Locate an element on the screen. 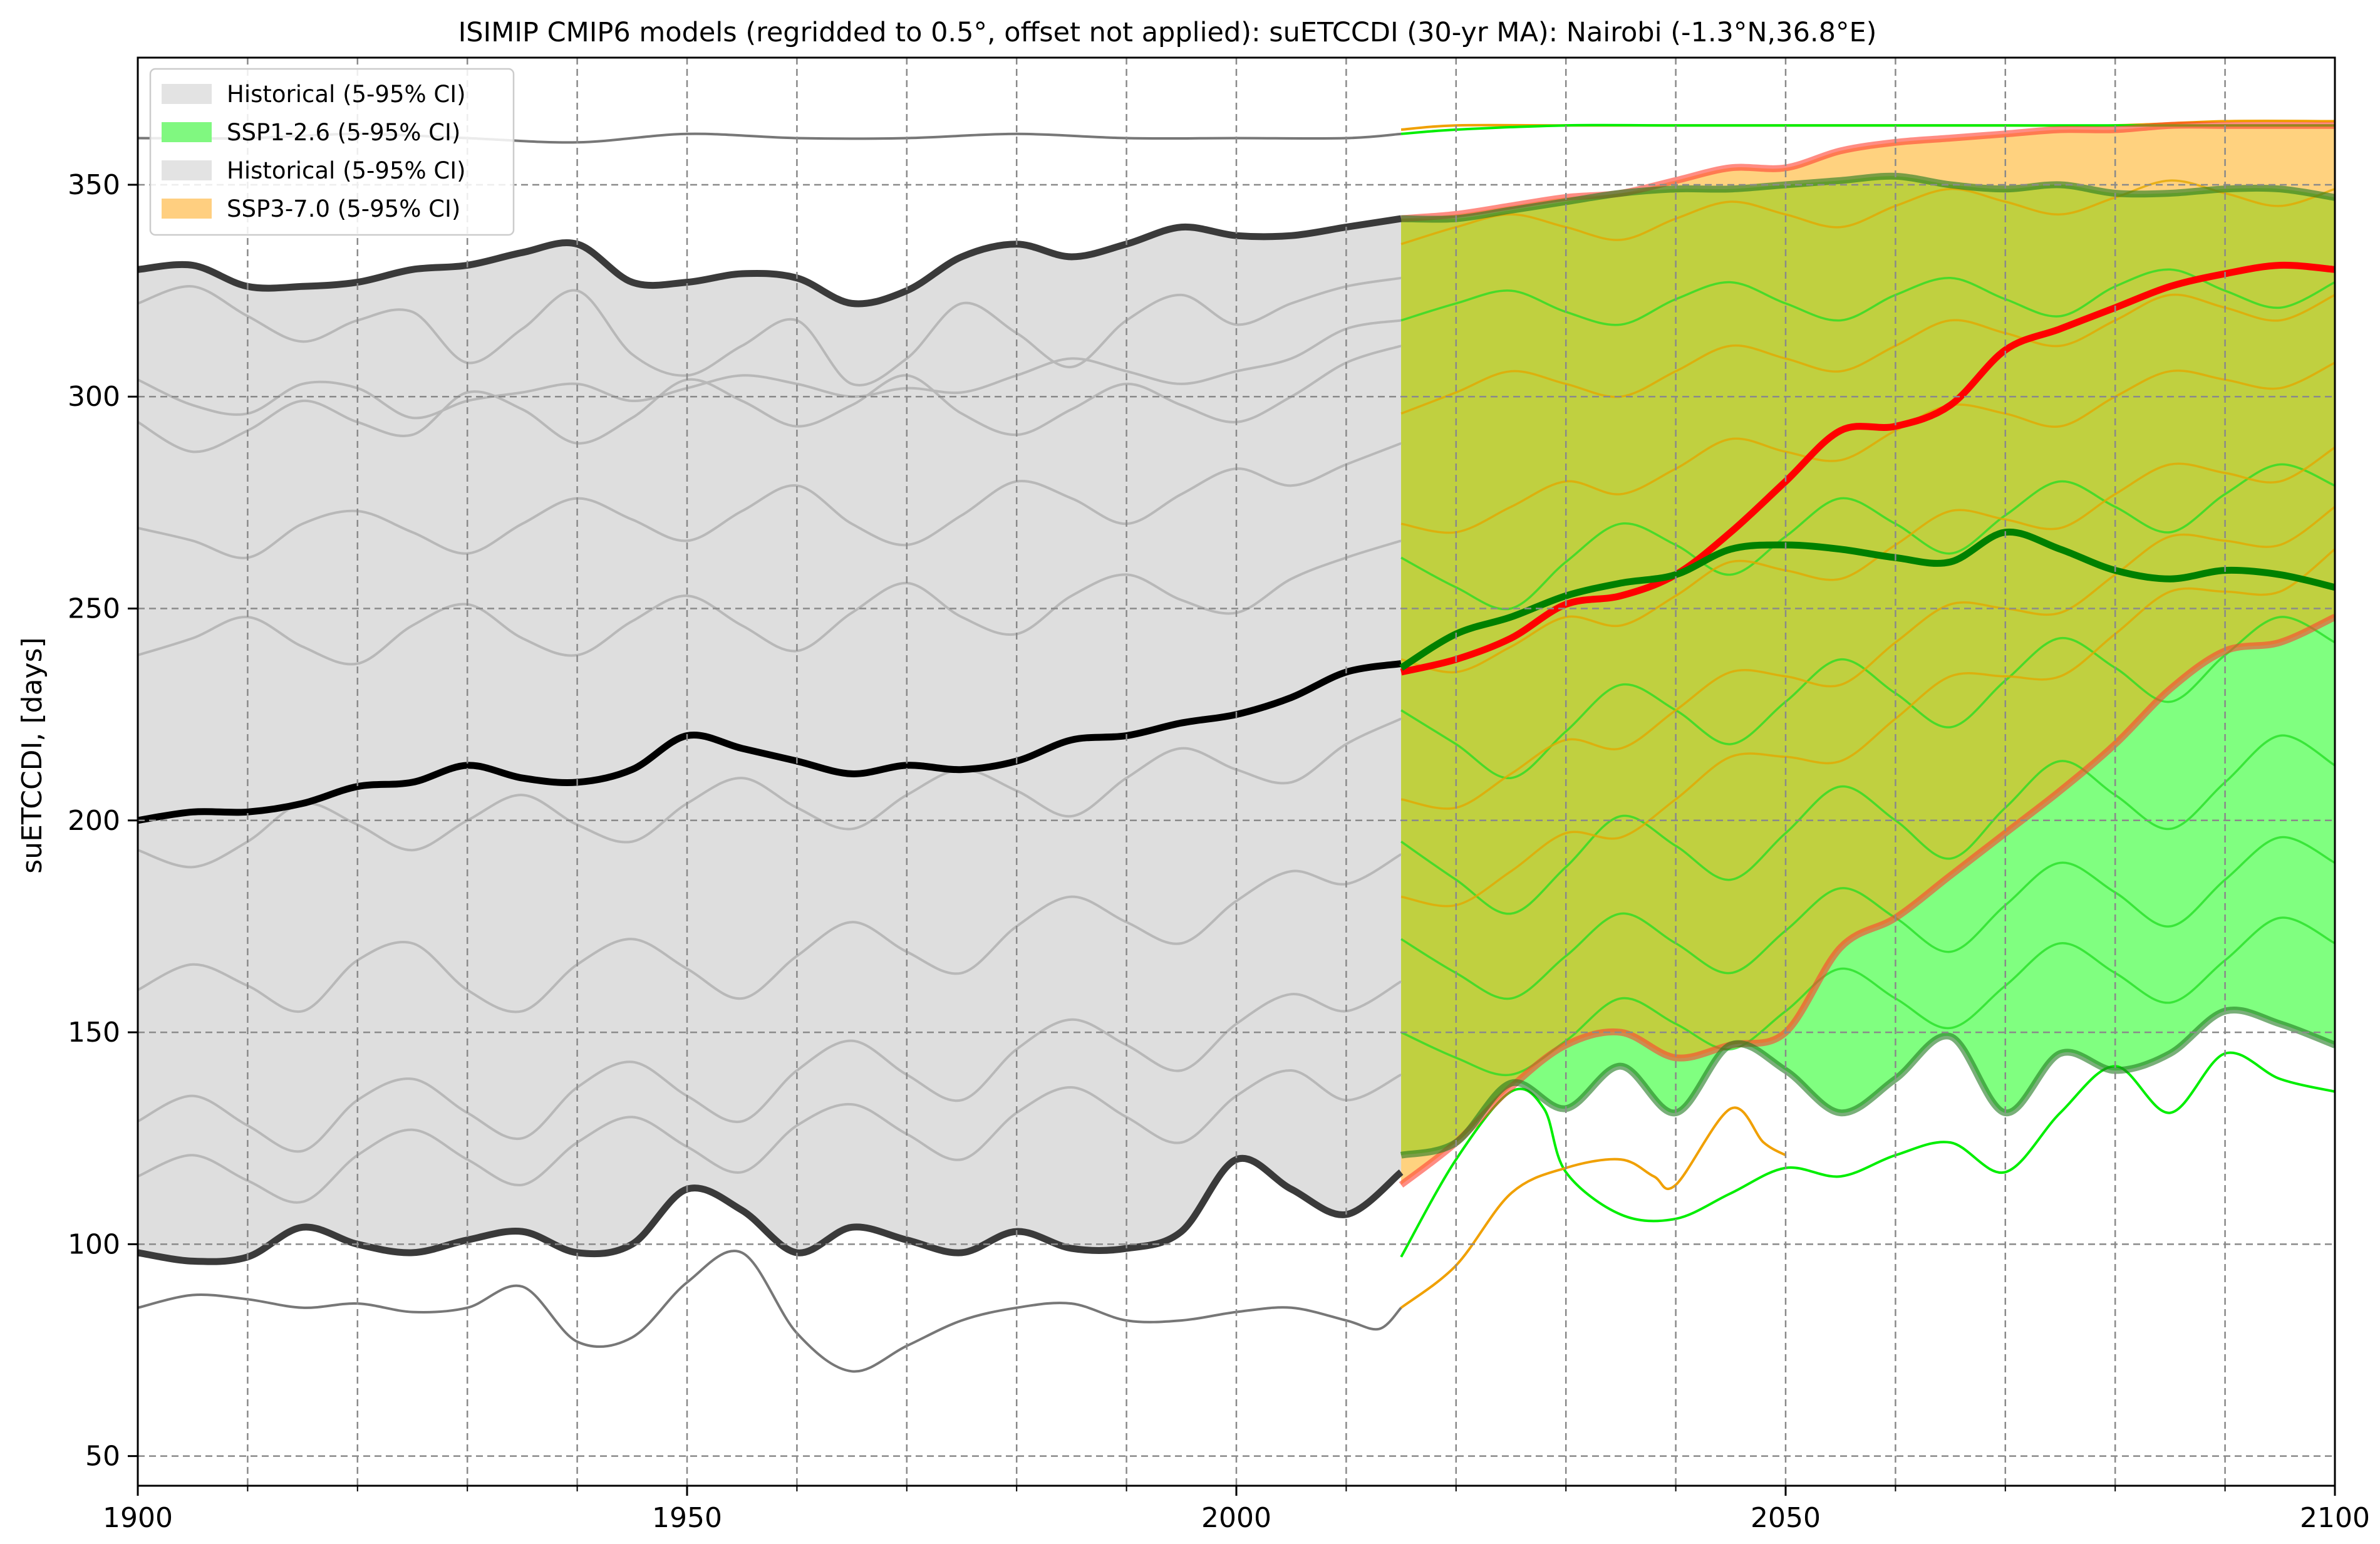 The height and width of the screenshot is (1544, 2380). y-tick-label: 350 is located at coordinates (94, 185).